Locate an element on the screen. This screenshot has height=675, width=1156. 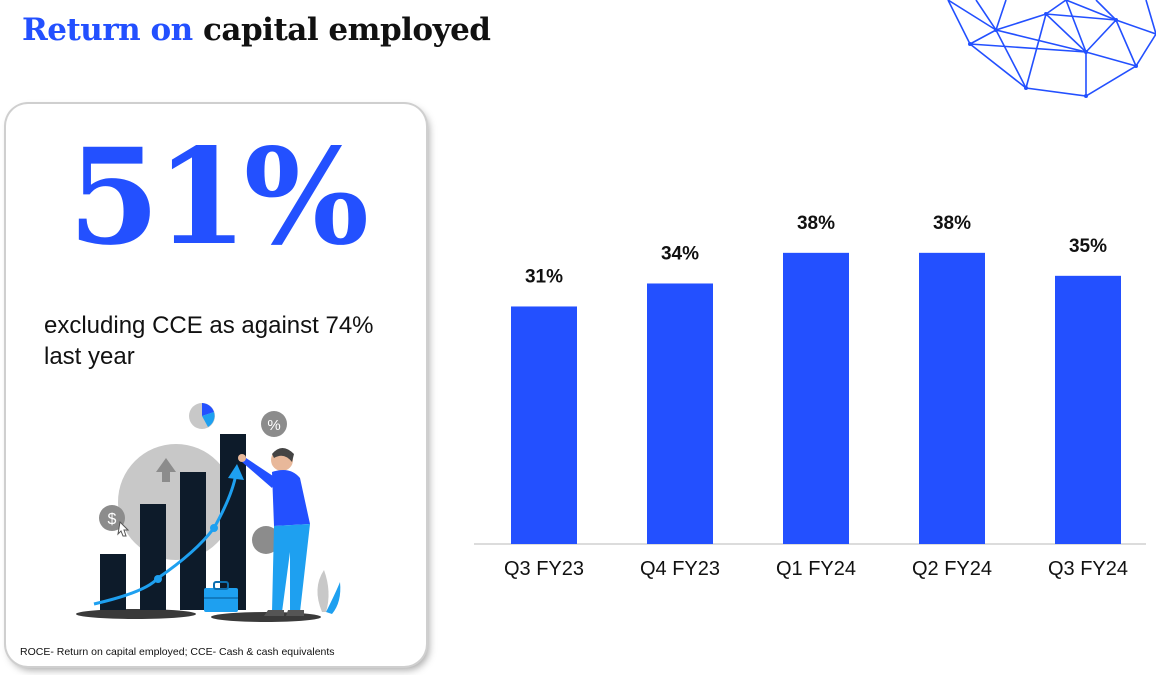
percent-icon: % is located at coordinates (274, 424).